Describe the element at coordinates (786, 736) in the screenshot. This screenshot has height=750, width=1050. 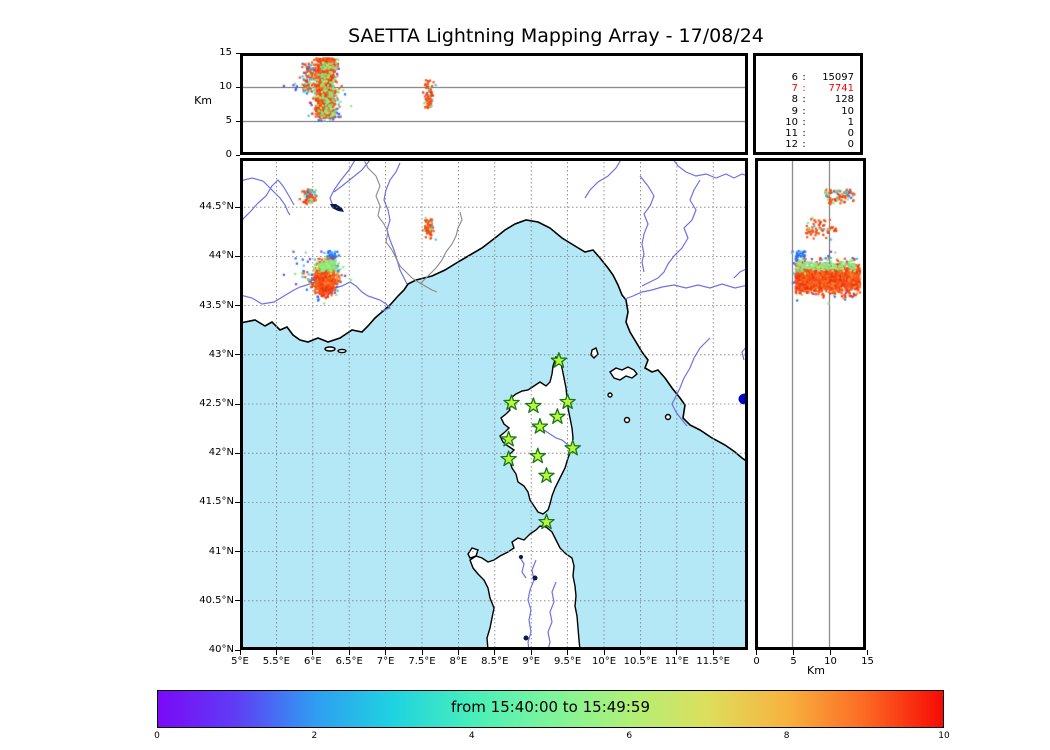
I see `colorbar-tick: 8` at that location.